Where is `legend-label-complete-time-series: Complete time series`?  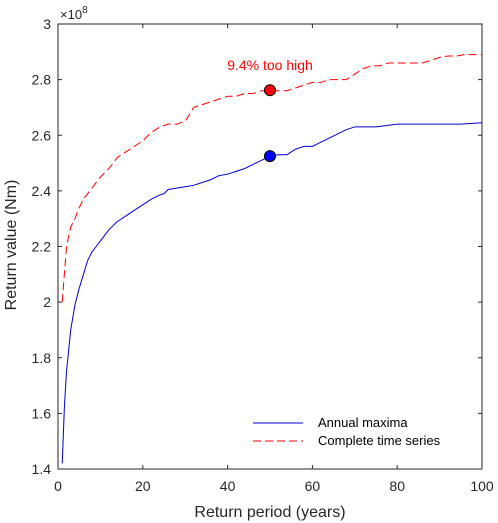 legend-label-complete-time-series: Complete time series is located at coordinates (379, 440).